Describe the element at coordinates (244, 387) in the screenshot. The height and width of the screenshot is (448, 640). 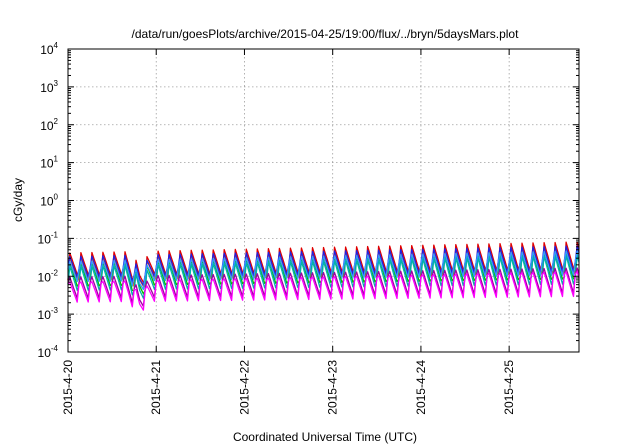
I see `x-tick-label: 2015-4-22` at that location.